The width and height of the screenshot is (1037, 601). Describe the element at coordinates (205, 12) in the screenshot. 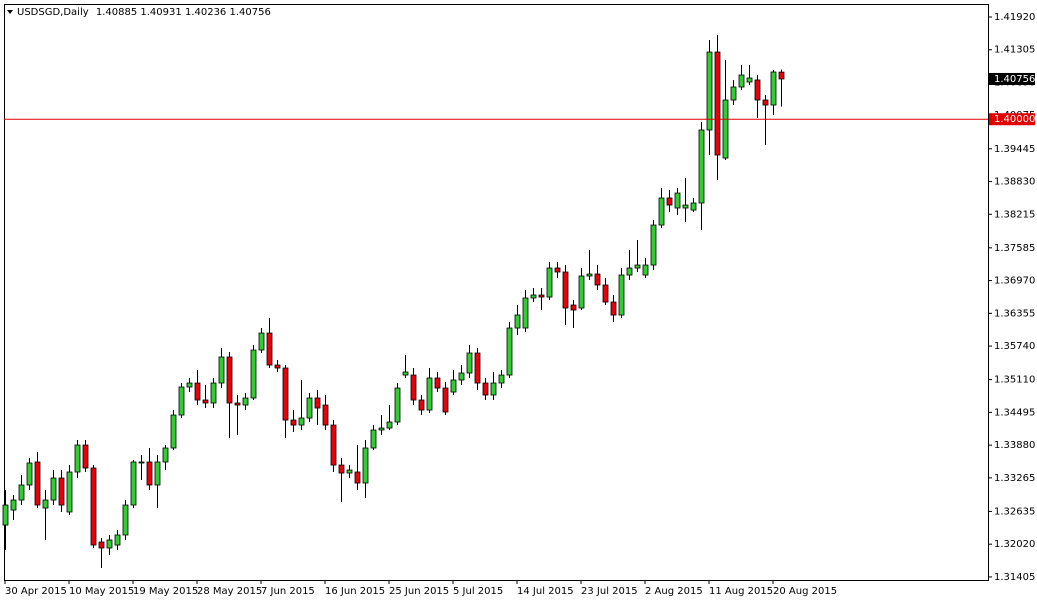

I see `header-low: 1.40236` at that location.